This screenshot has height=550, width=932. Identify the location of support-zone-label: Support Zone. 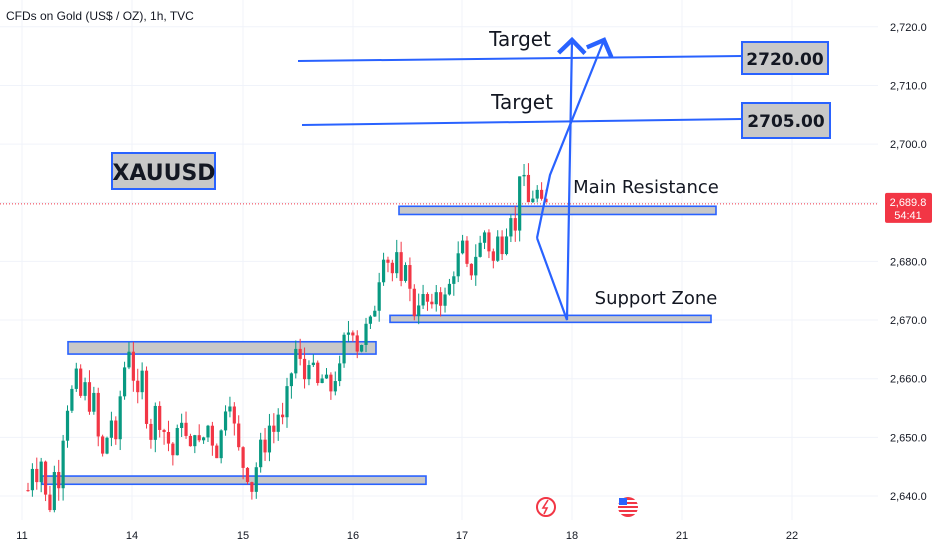
(656, 298).